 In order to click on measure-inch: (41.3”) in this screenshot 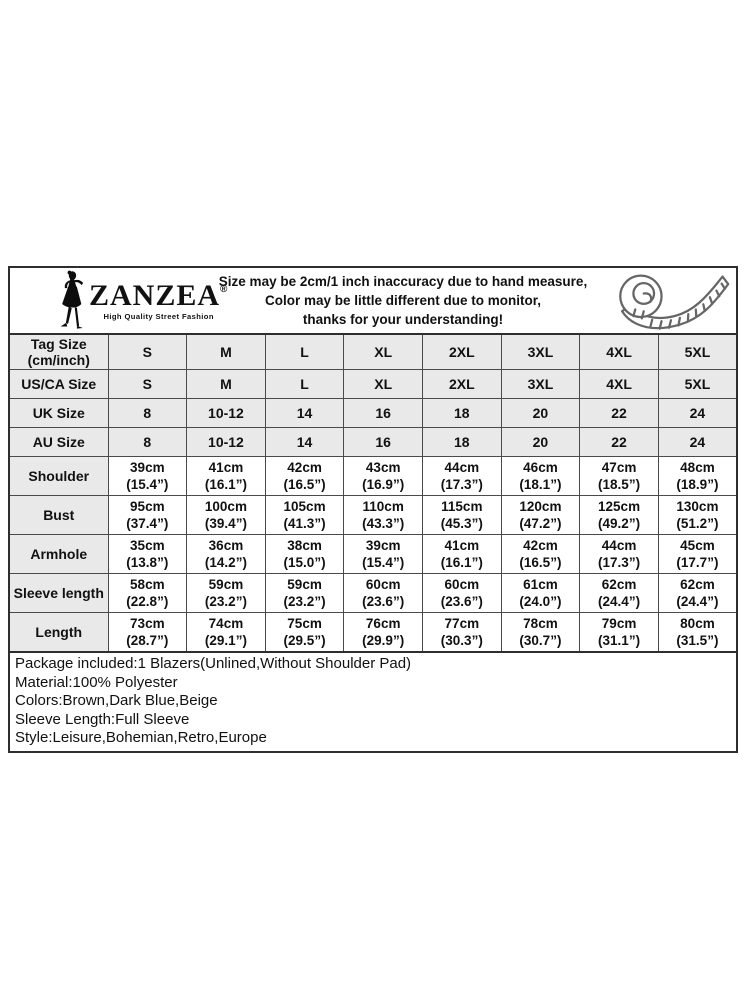, I will do `click(304, 523)`.